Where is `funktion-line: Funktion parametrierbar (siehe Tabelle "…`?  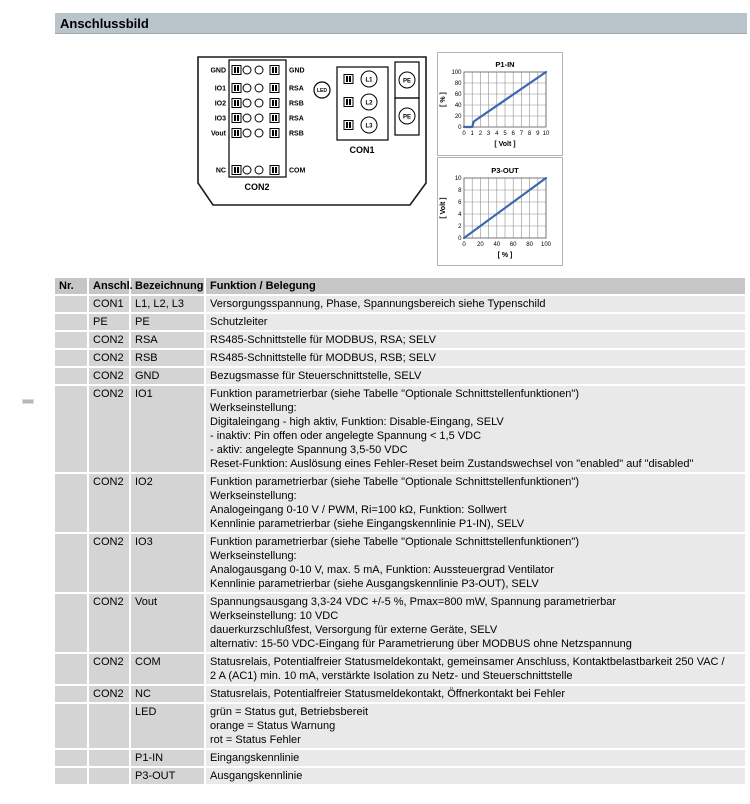 funktion-line: Funktion parametrierbar (siehe Tabelle "… is located at coordinates (394, 542).